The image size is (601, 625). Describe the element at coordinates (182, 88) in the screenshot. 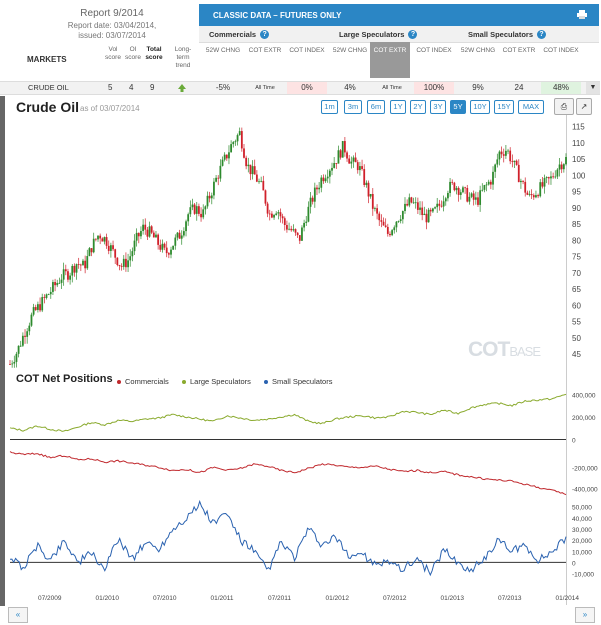

I see `up-arrow-icon` at that location.